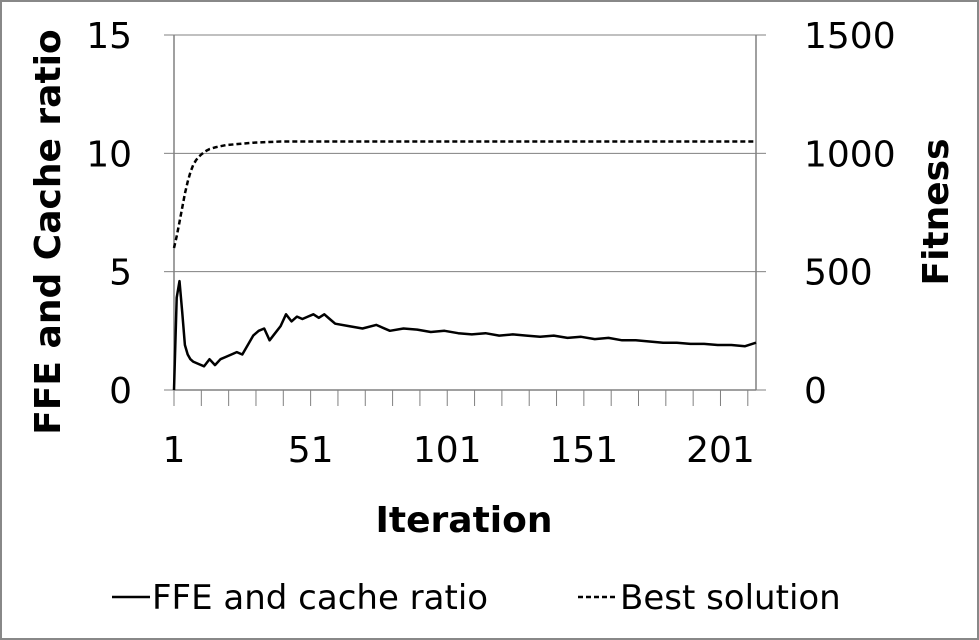  I want to click on legend-label-best: Best solution, so click(730, 598).